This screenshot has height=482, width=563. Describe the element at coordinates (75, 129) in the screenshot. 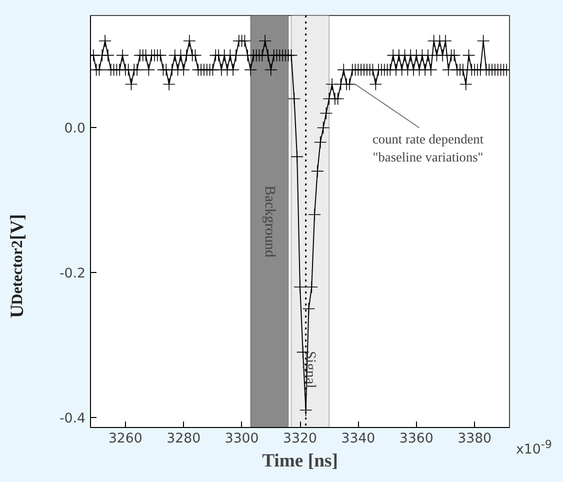

I see `y-tick-label: 0.0` at that location.